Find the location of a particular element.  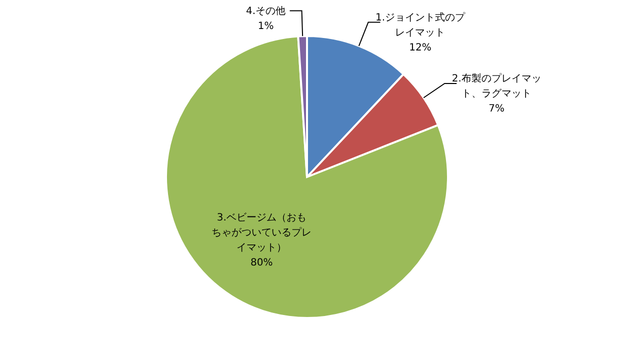

data-label: 80% is located at coordinates (261, 262).